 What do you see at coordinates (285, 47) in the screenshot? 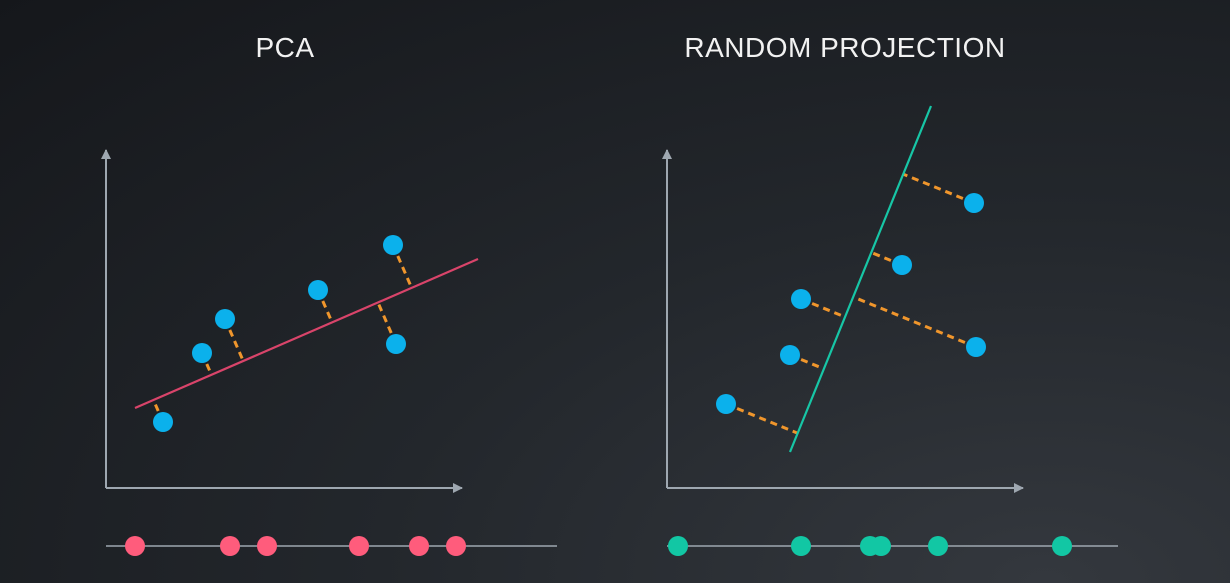
I see `pca-title: PCA` at bounding box center [285, 47].